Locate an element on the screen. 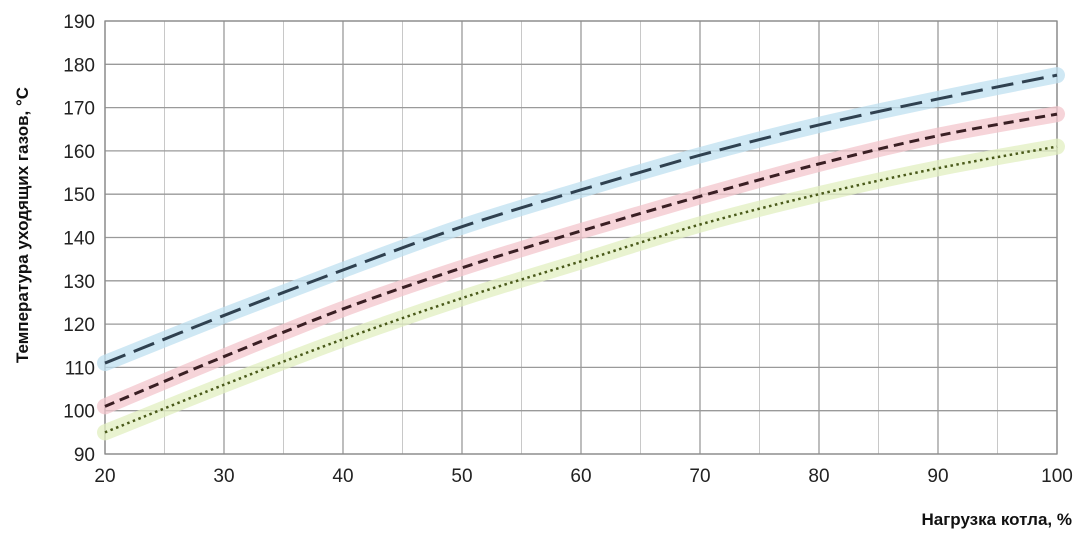  y-axis-title: Температура уходящих газов, °С is located at coordinates (22, 225).